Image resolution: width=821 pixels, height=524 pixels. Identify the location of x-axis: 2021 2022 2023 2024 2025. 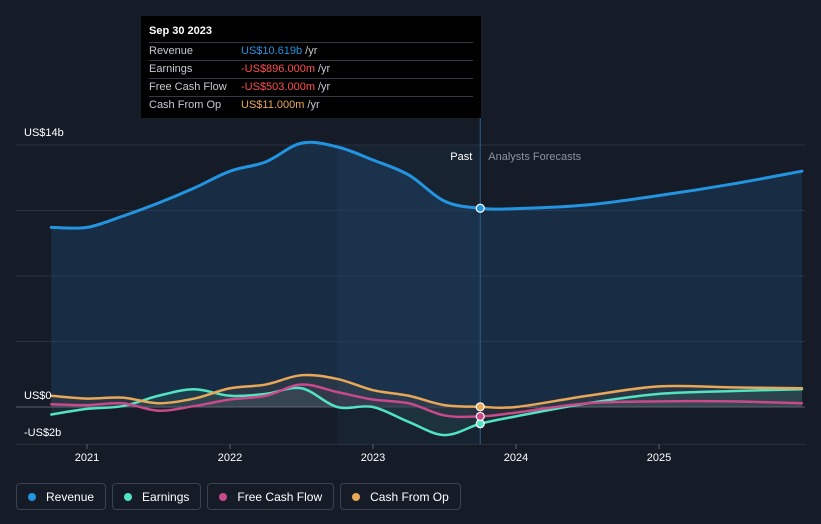
(373, 454).